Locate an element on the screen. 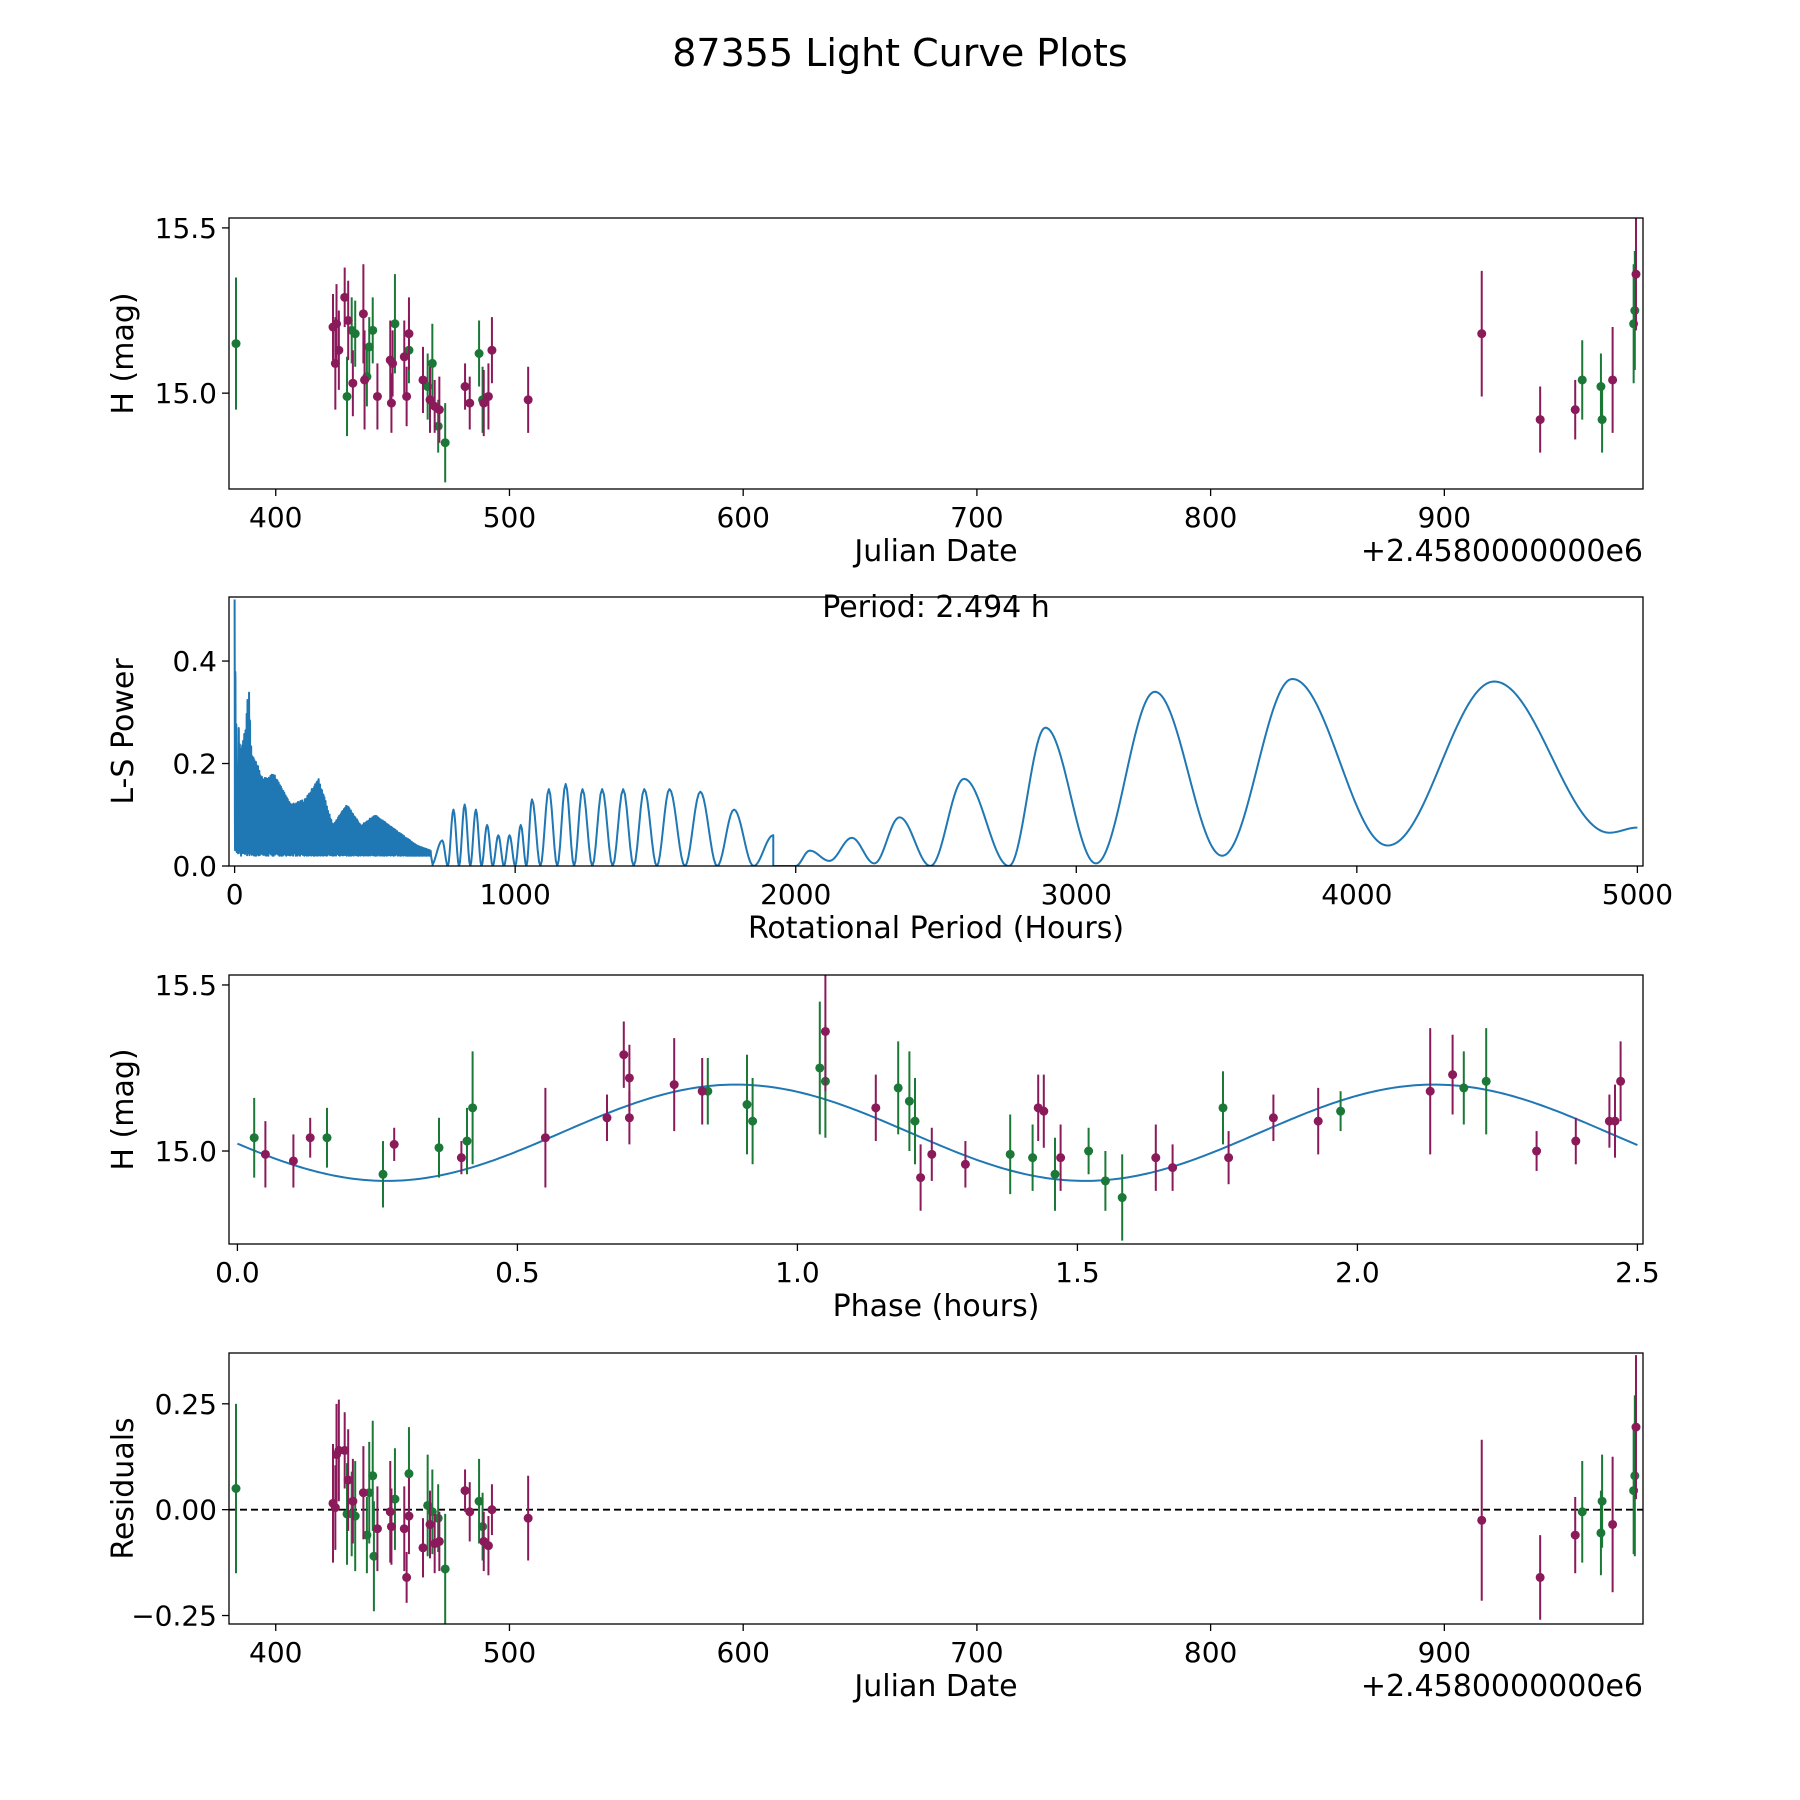  x-tick-label: 3000 is located at coordinates (1076, 894).